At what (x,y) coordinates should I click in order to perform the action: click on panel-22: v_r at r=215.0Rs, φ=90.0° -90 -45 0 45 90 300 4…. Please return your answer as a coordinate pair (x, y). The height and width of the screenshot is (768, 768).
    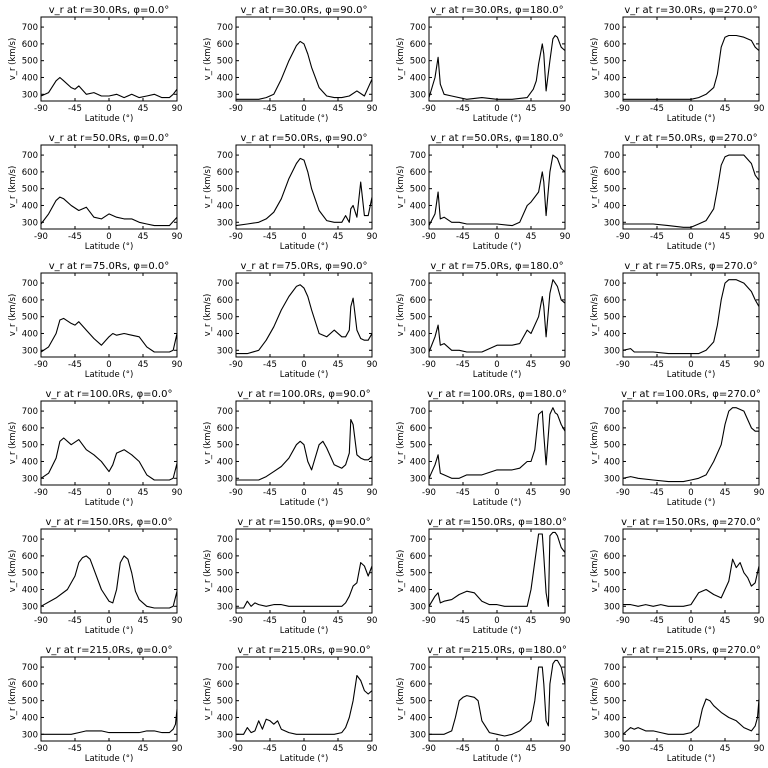
    Looking at the image, I should click on (290, 704).